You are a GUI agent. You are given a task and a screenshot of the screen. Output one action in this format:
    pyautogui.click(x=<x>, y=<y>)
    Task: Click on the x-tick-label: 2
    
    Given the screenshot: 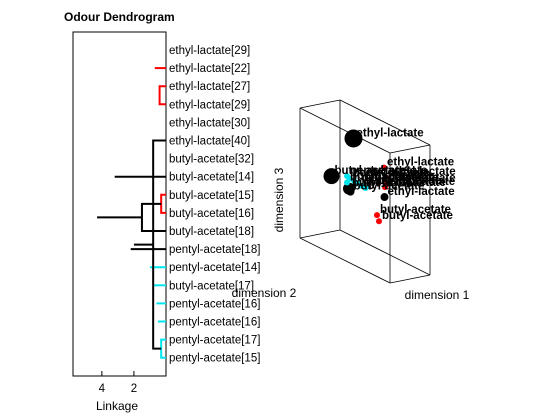 What is the action you would take?
    pyautogui.click(x=134, y=389)
    